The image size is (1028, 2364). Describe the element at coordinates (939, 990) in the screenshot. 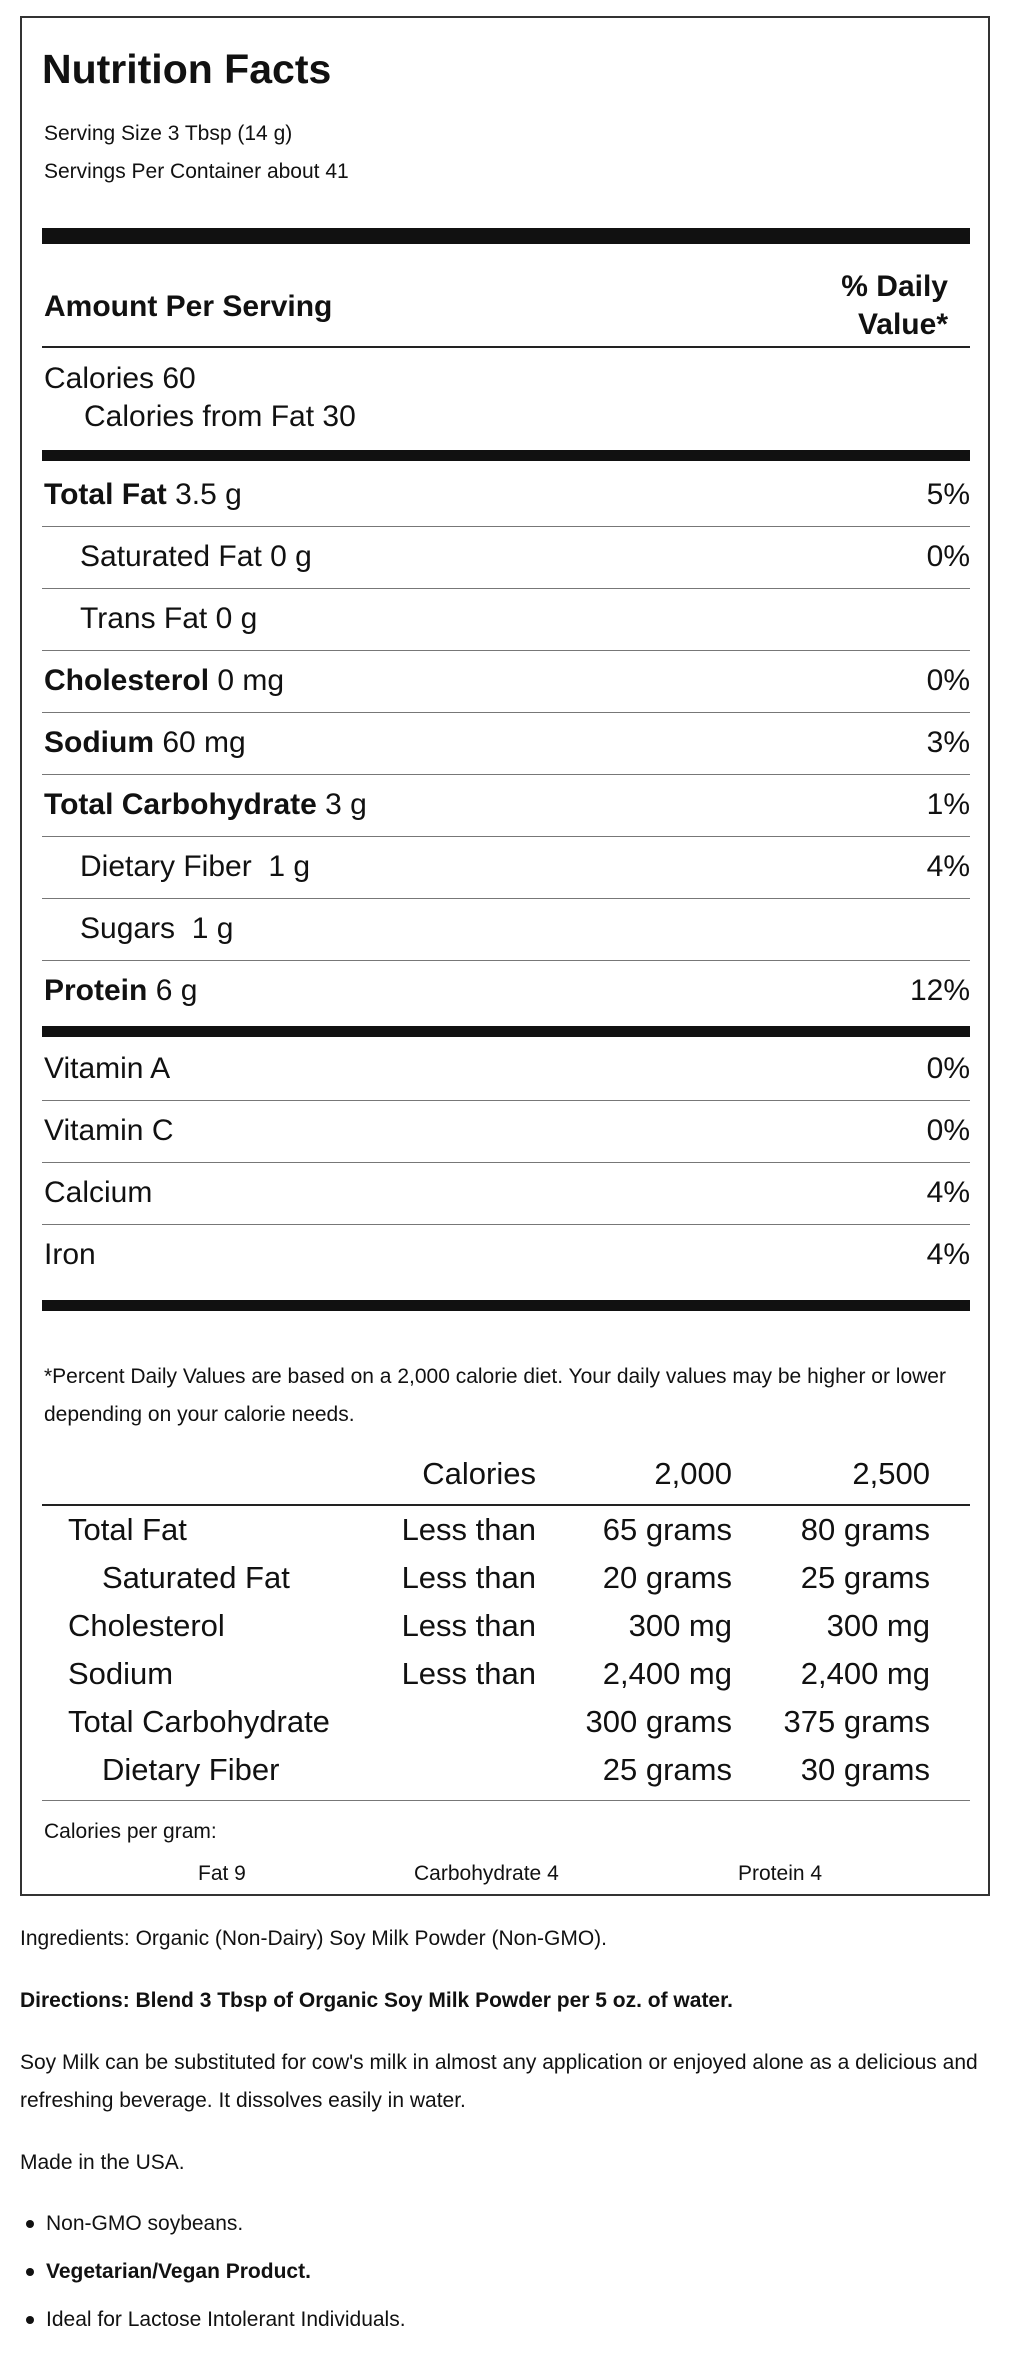

I see `nutrient-pct: 12%` at that location.